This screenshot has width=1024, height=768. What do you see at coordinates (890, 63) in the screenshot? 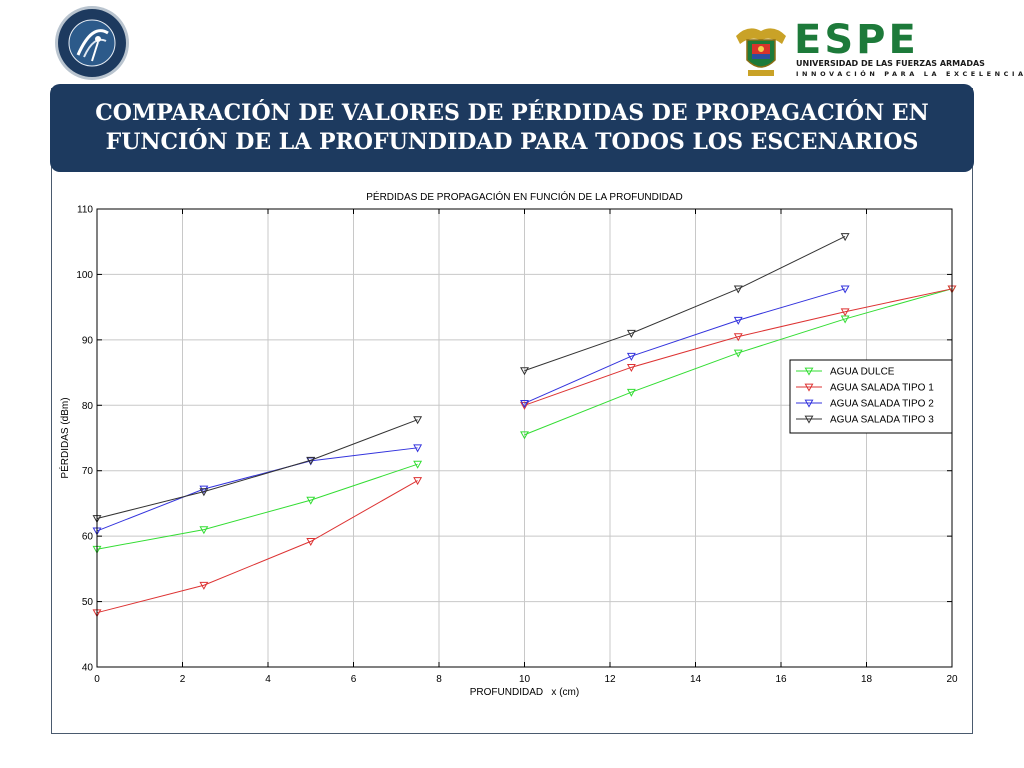
I see `espe-university-name: UNIVERSIDAD DE LAS FUERZAS ARMADAS` at bounding box center [890, 63].